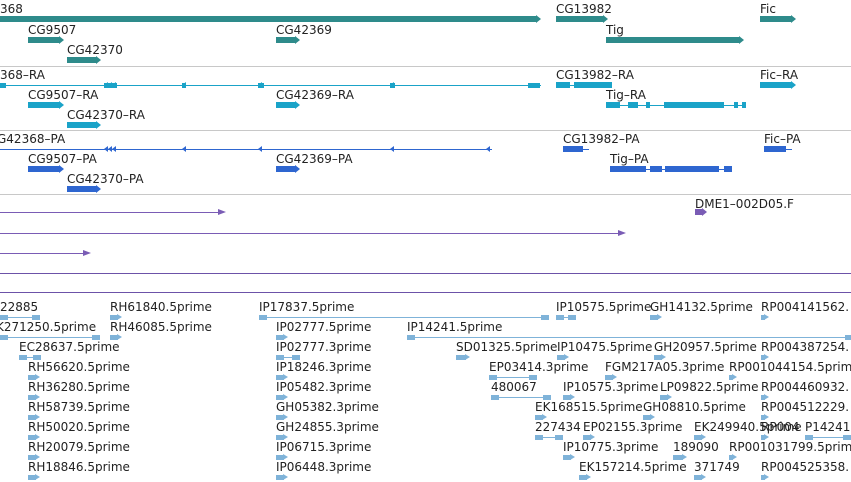  I want to click on est-label: EK168515.5prime, so click(589, 407).